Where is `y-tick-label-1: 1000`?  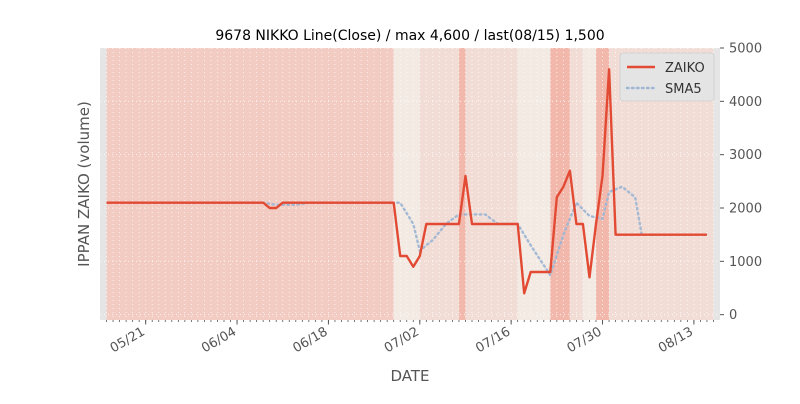
y-tick-label-1: 1000 is located at coordinates (745, 262).